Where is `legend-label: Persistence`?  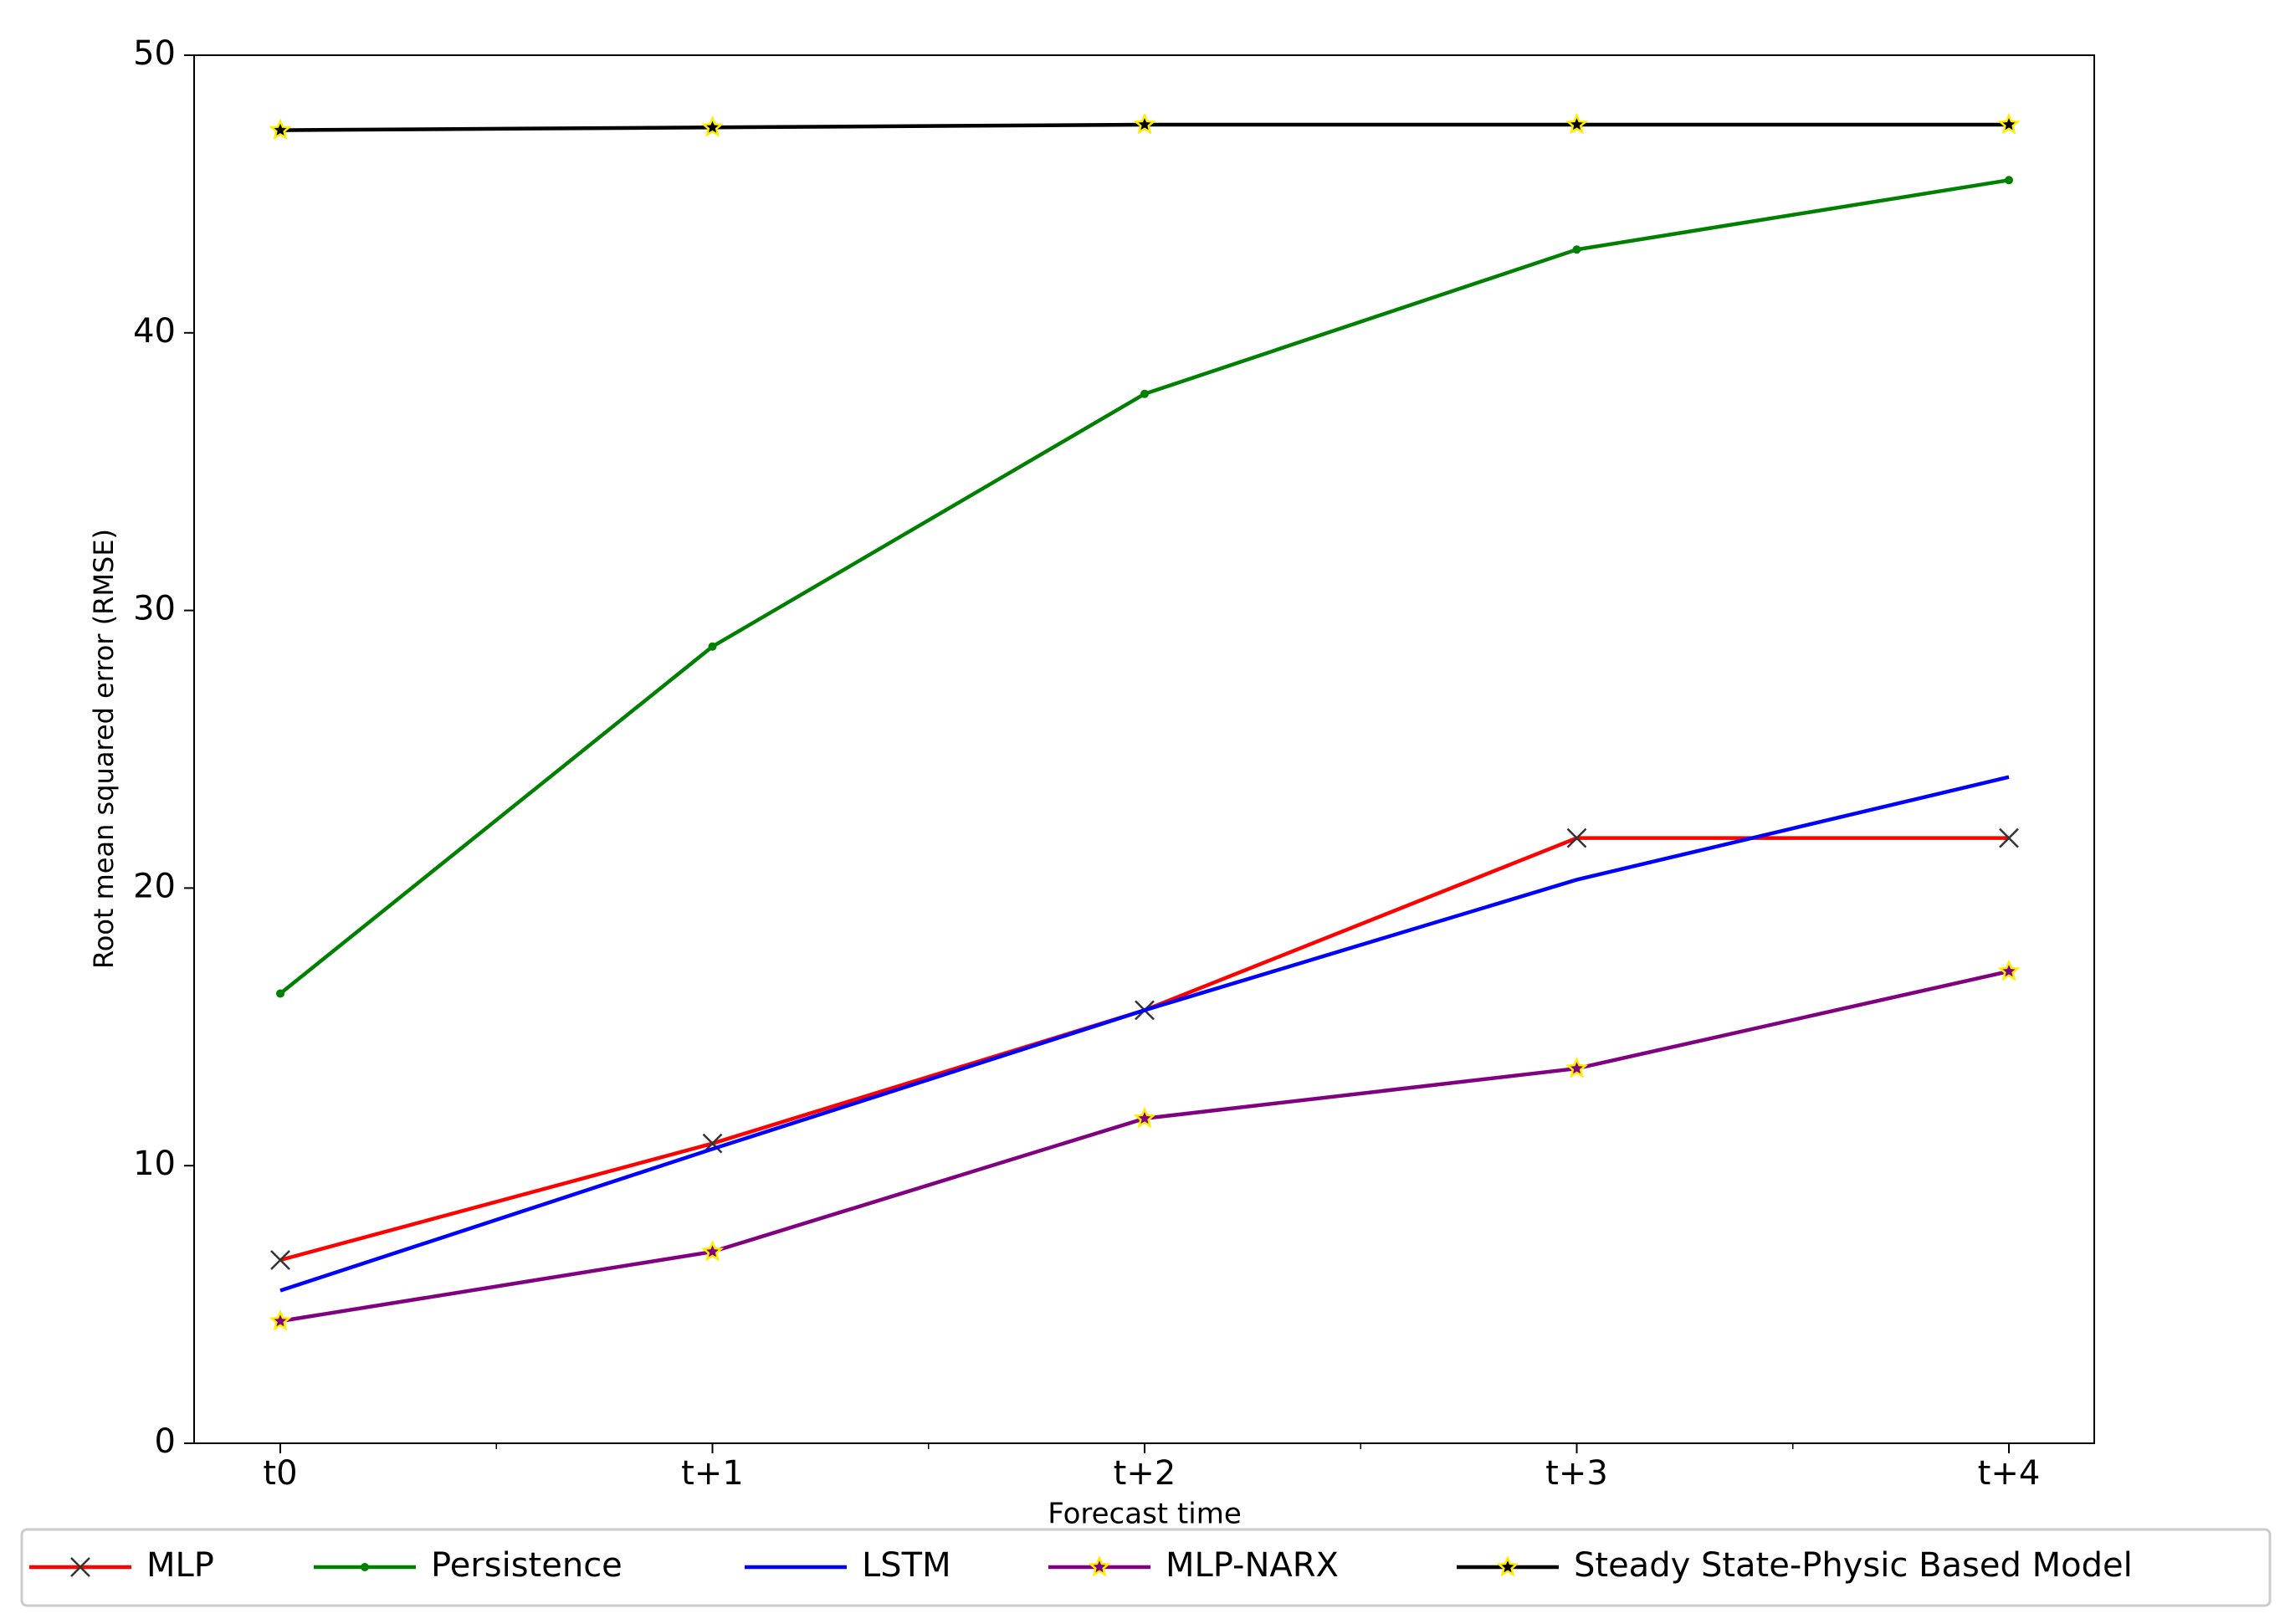 legend-label: Persistence is located at coordinates (527, 1565).